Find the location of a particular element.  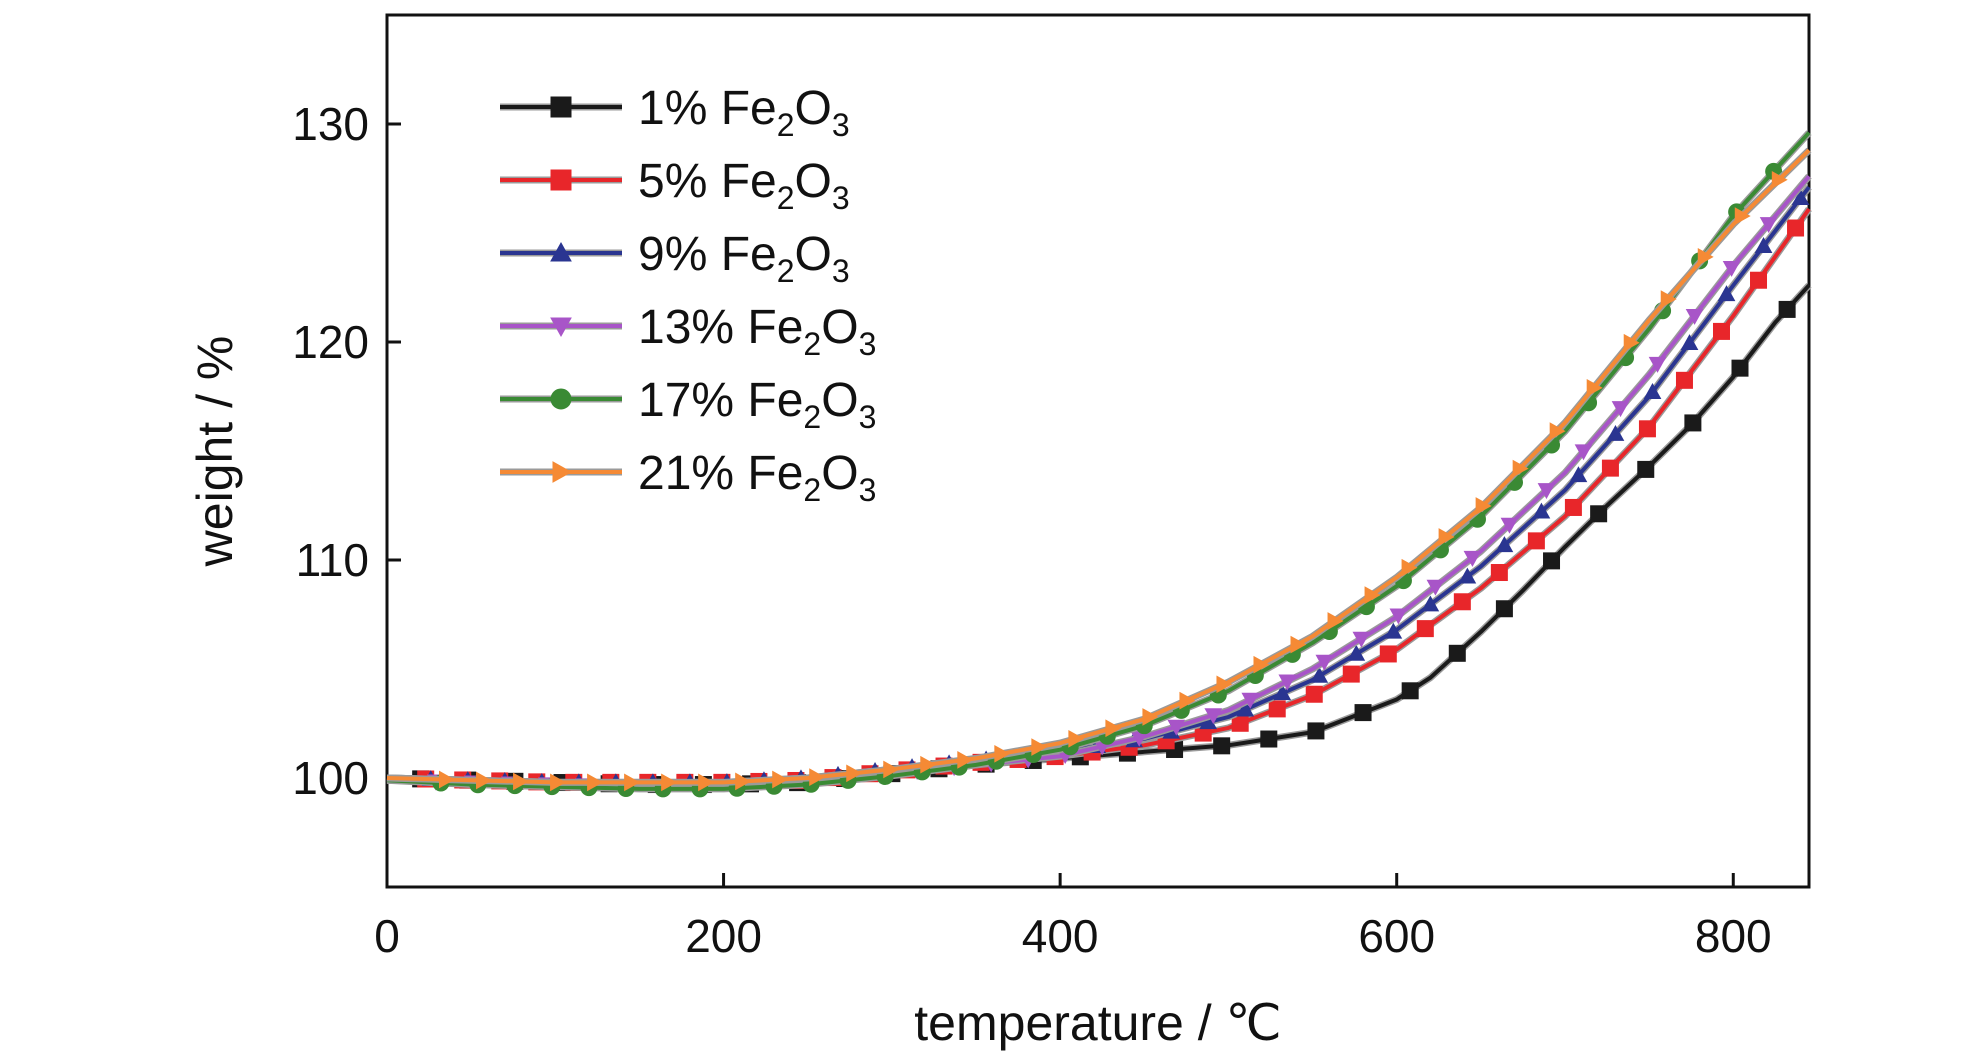

x-axis-title: temperature / ℃ is located at coordinates (1097, 1023).